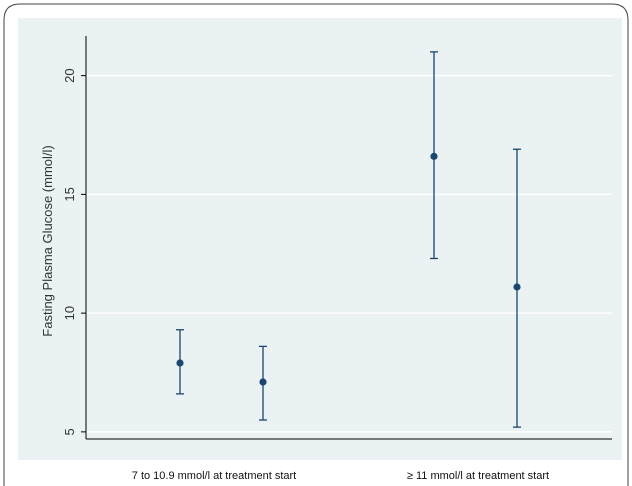 The image size is (632, 486). I want to click on y-tick-label: 5, so click(69, 431).